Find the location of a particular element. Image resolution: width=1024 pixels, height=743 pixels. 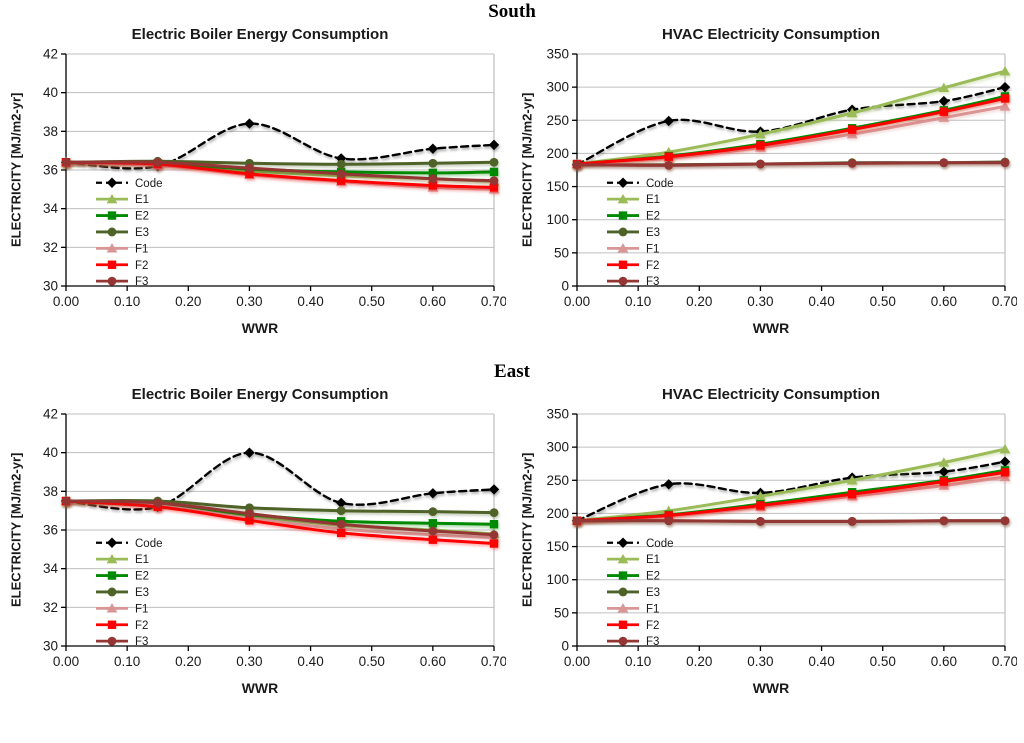

y-tick-label: 250 is located at coordinates (557, 120).